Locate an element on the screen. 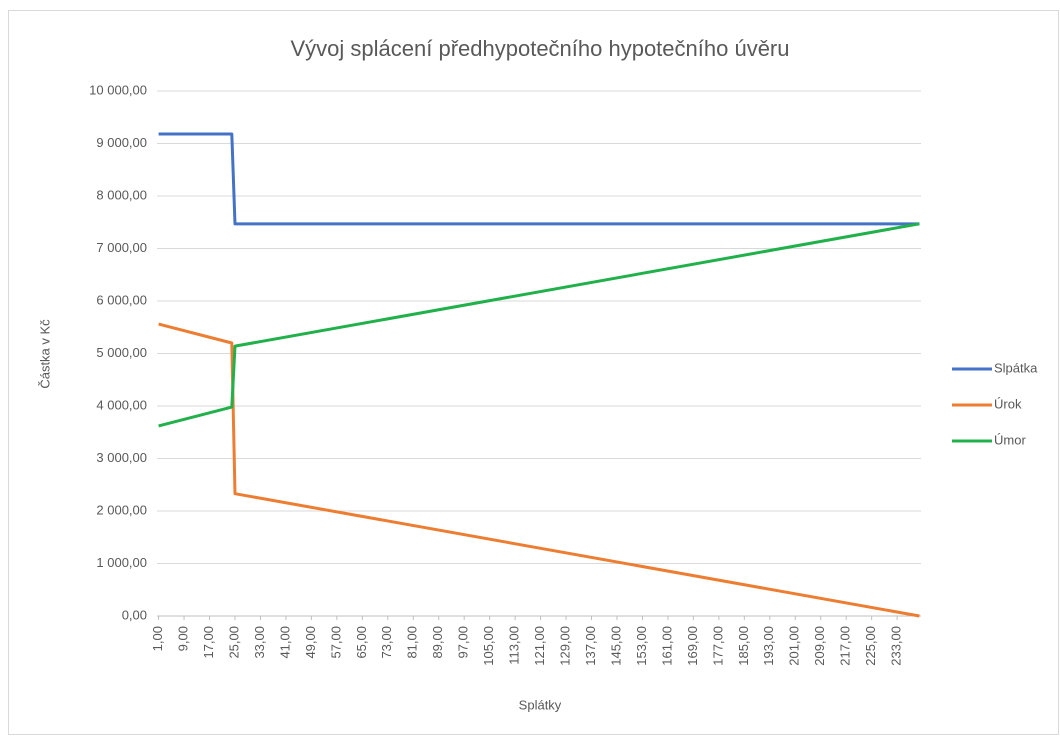 This screenshot has width=1060, height=736. legend-label: Úmor is located at coordinates (1010, 439).